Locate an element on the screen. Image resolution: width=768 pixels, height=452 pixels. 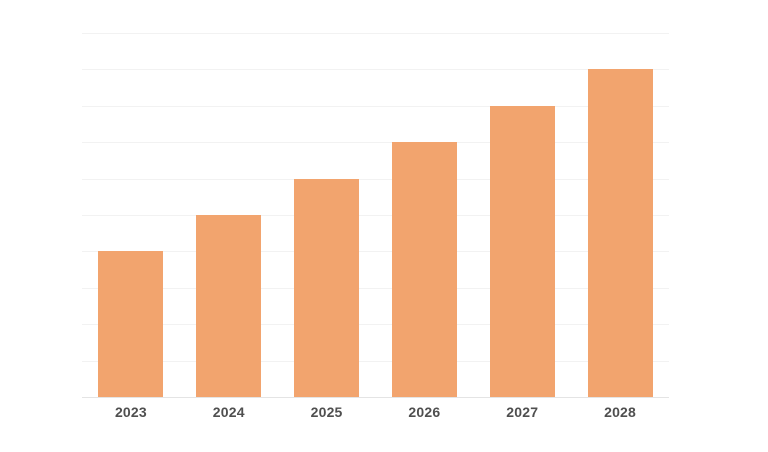
x-axis: 2023 2024 2025 2026 2027 2028 is located at coordinates (375, 412).